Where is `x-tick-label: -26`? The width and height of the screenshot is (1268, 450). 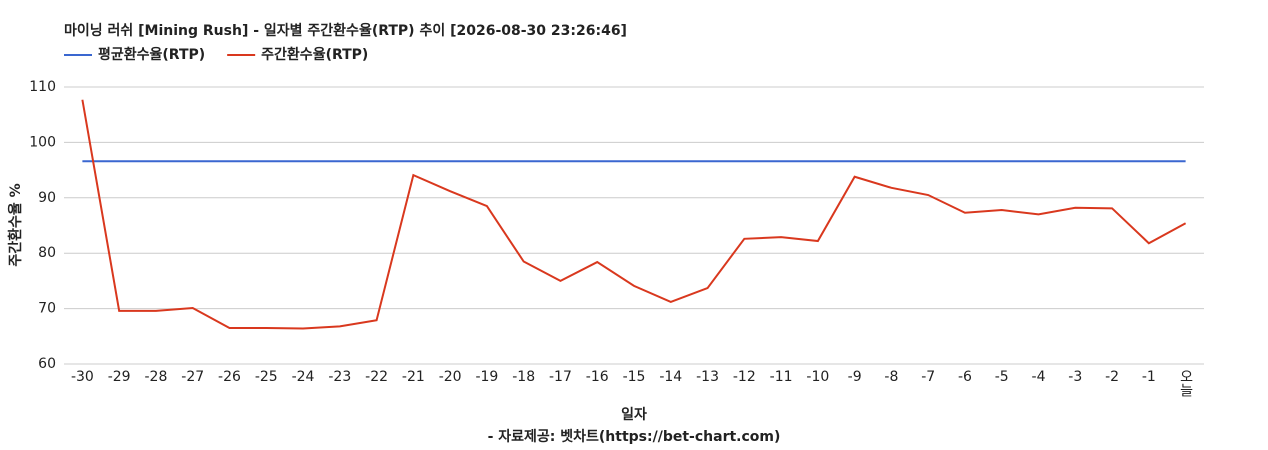
x-tick-label: -26 is located at coordinates (229, 377).